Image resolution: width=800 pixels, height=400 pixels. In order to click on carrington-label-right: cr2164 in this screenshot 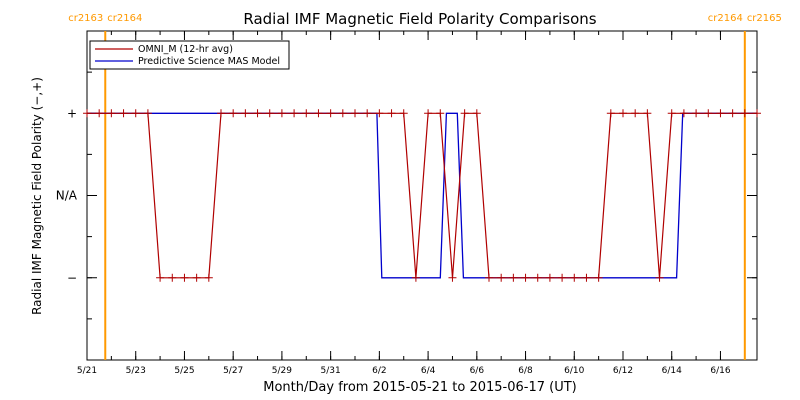, I will do `click(124, 18)`.